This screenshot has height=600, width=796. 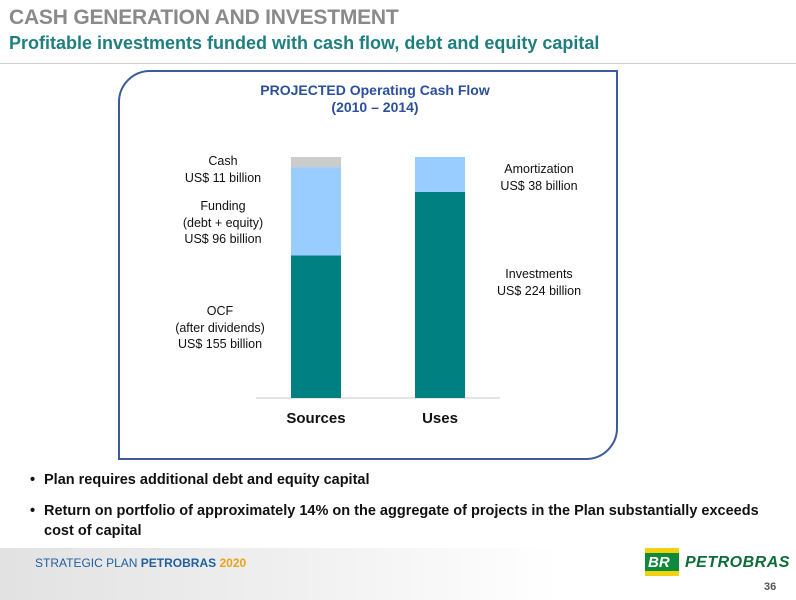 I want to click on annotation-investments-line1: Investments, so click(x=539, y=274).